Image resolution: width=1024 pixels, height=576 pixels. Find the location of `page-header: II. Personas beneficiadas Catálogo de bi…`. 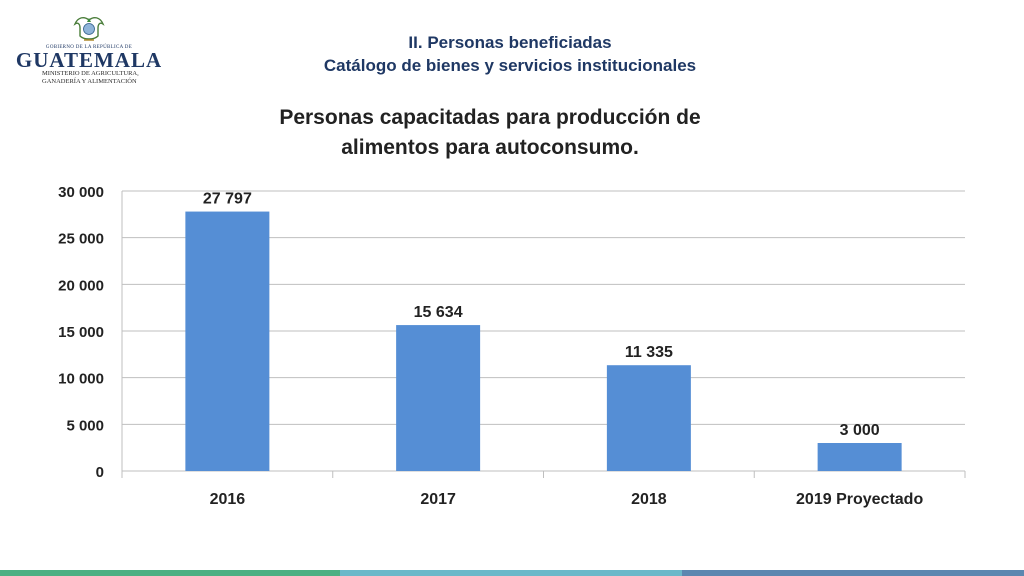

page-header: II. Personas beneficiadas Catálogo de bi… is located at coordinates (510, 54).